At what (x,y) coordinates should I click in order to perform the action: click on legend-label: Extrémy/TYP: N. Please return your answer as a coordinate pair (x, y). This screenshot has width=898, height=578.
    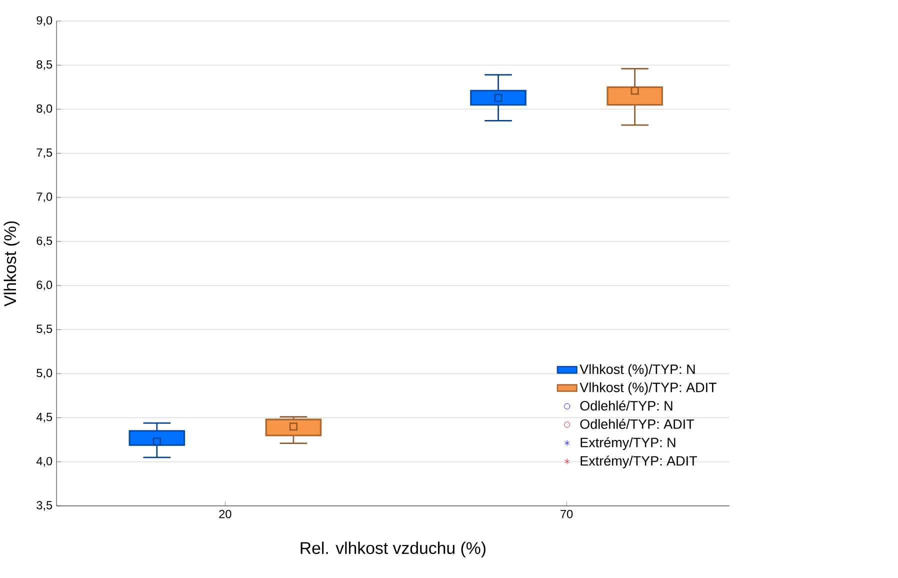
    Looking at the image, I should click on (628, 443).